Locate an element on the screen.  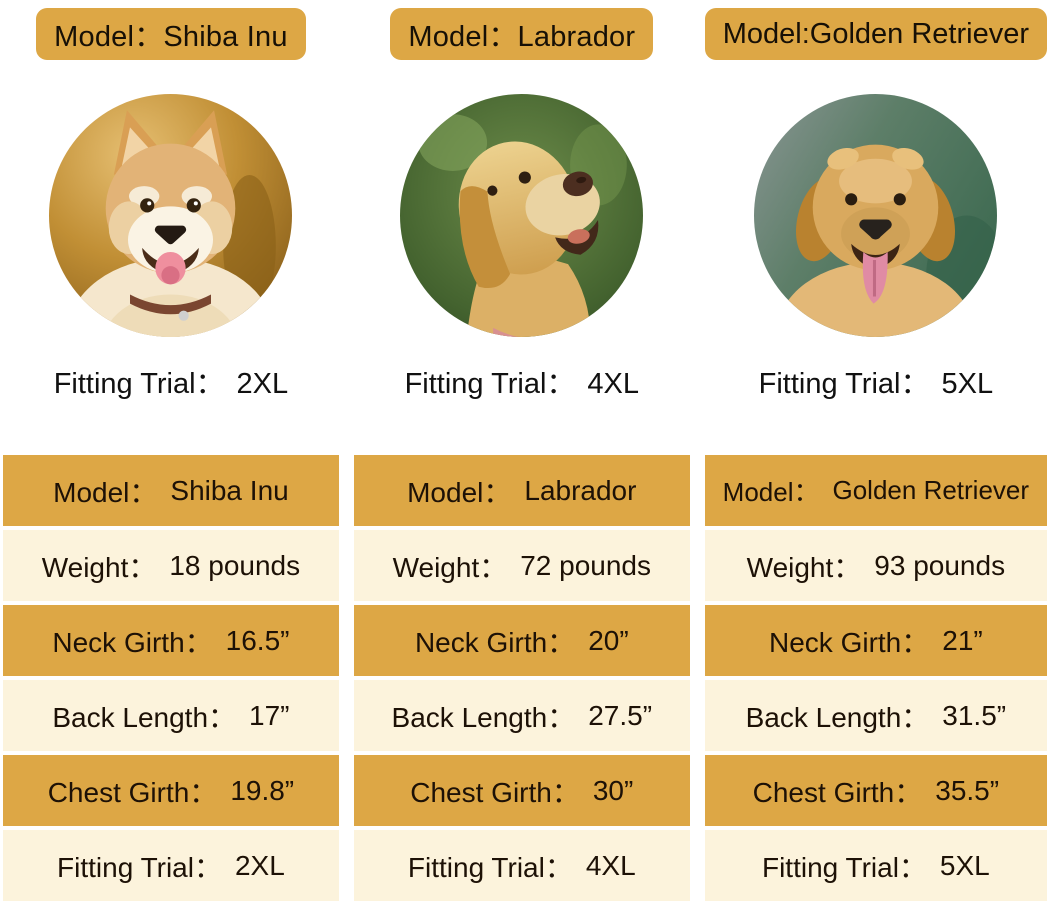
table-row: Back Length： 27.5” is located at coordinates (521, 715).